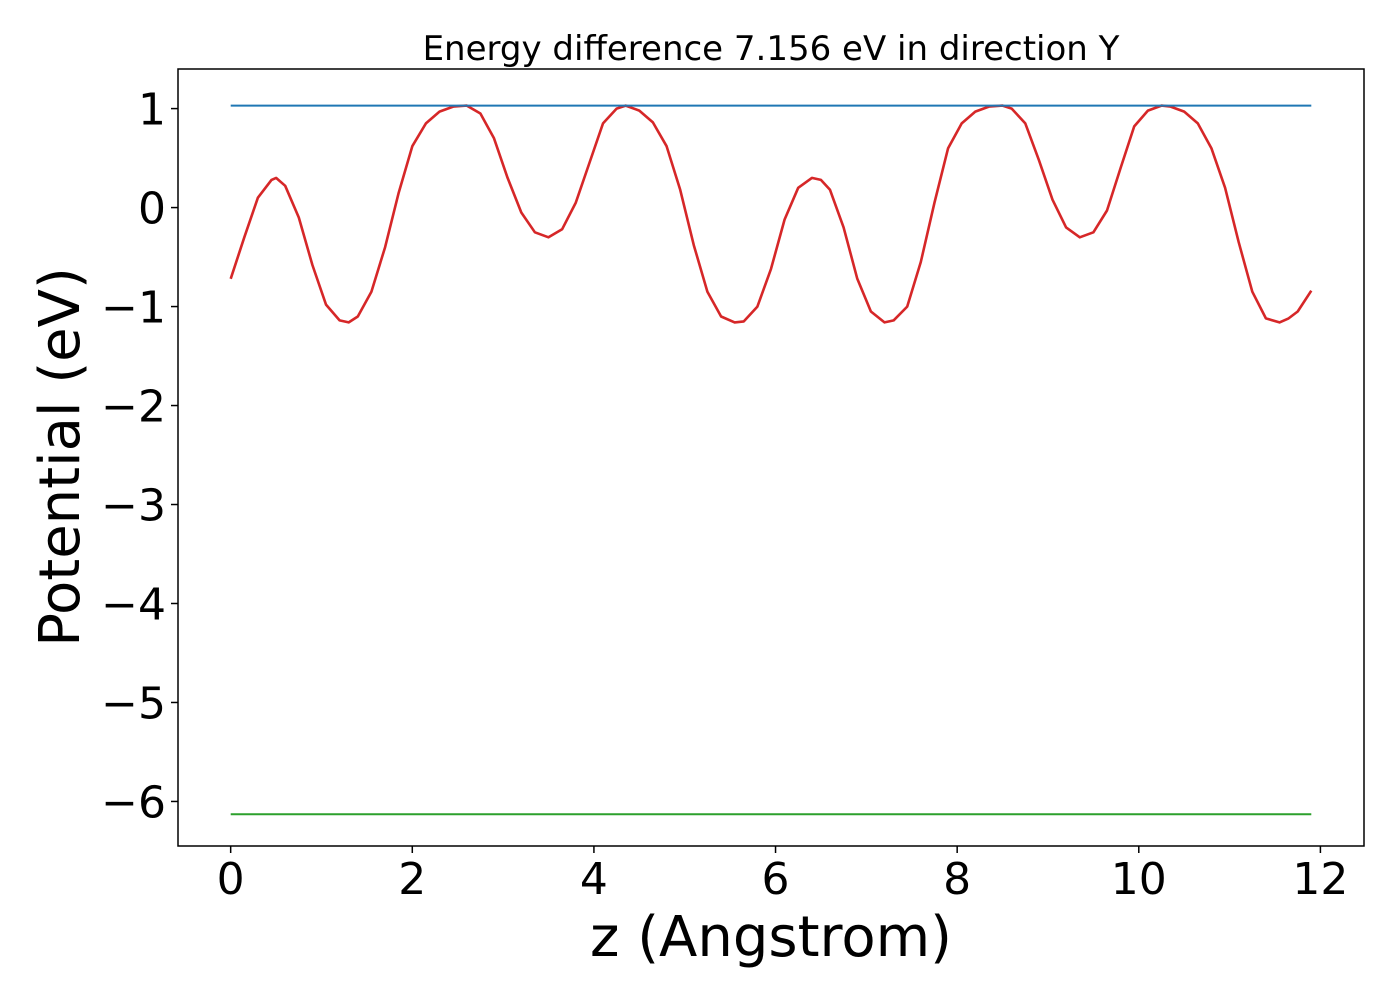  Describe the element at coordinates (152, 110) in the screenshot. I see `y-tick-label: 1` at that location.